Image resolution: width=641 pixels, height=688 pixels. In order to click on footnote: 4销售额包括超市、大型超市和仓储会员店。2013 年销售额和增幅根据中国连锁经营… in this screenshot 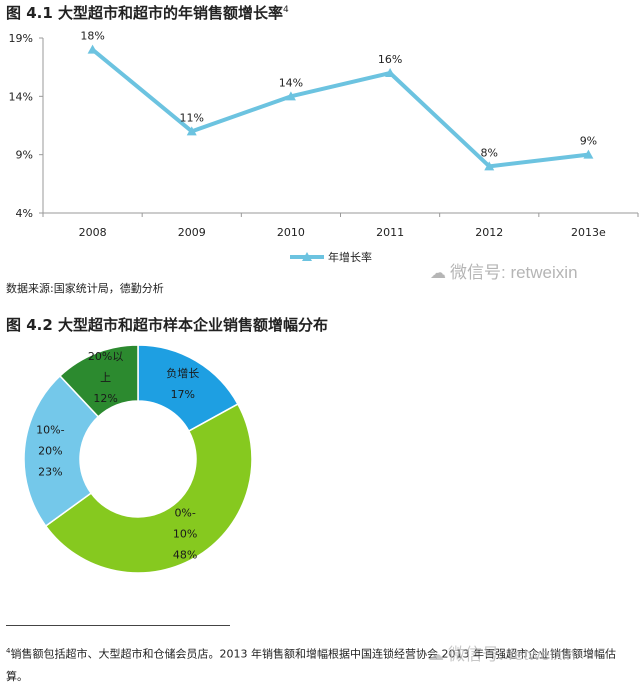, I will do `click(321, 664)`.